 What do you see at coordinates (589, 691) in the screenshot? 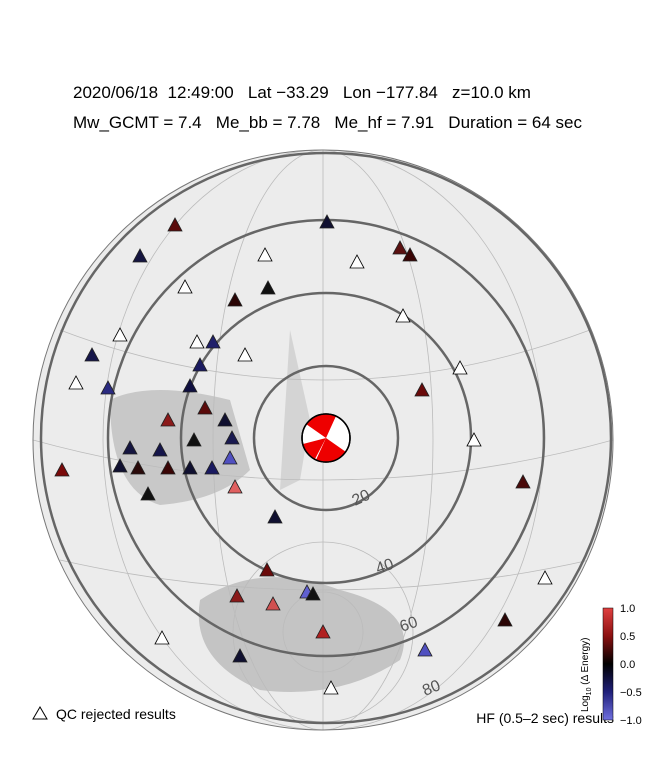
I see `label-sub: 10` at bounding box center [589, 691].